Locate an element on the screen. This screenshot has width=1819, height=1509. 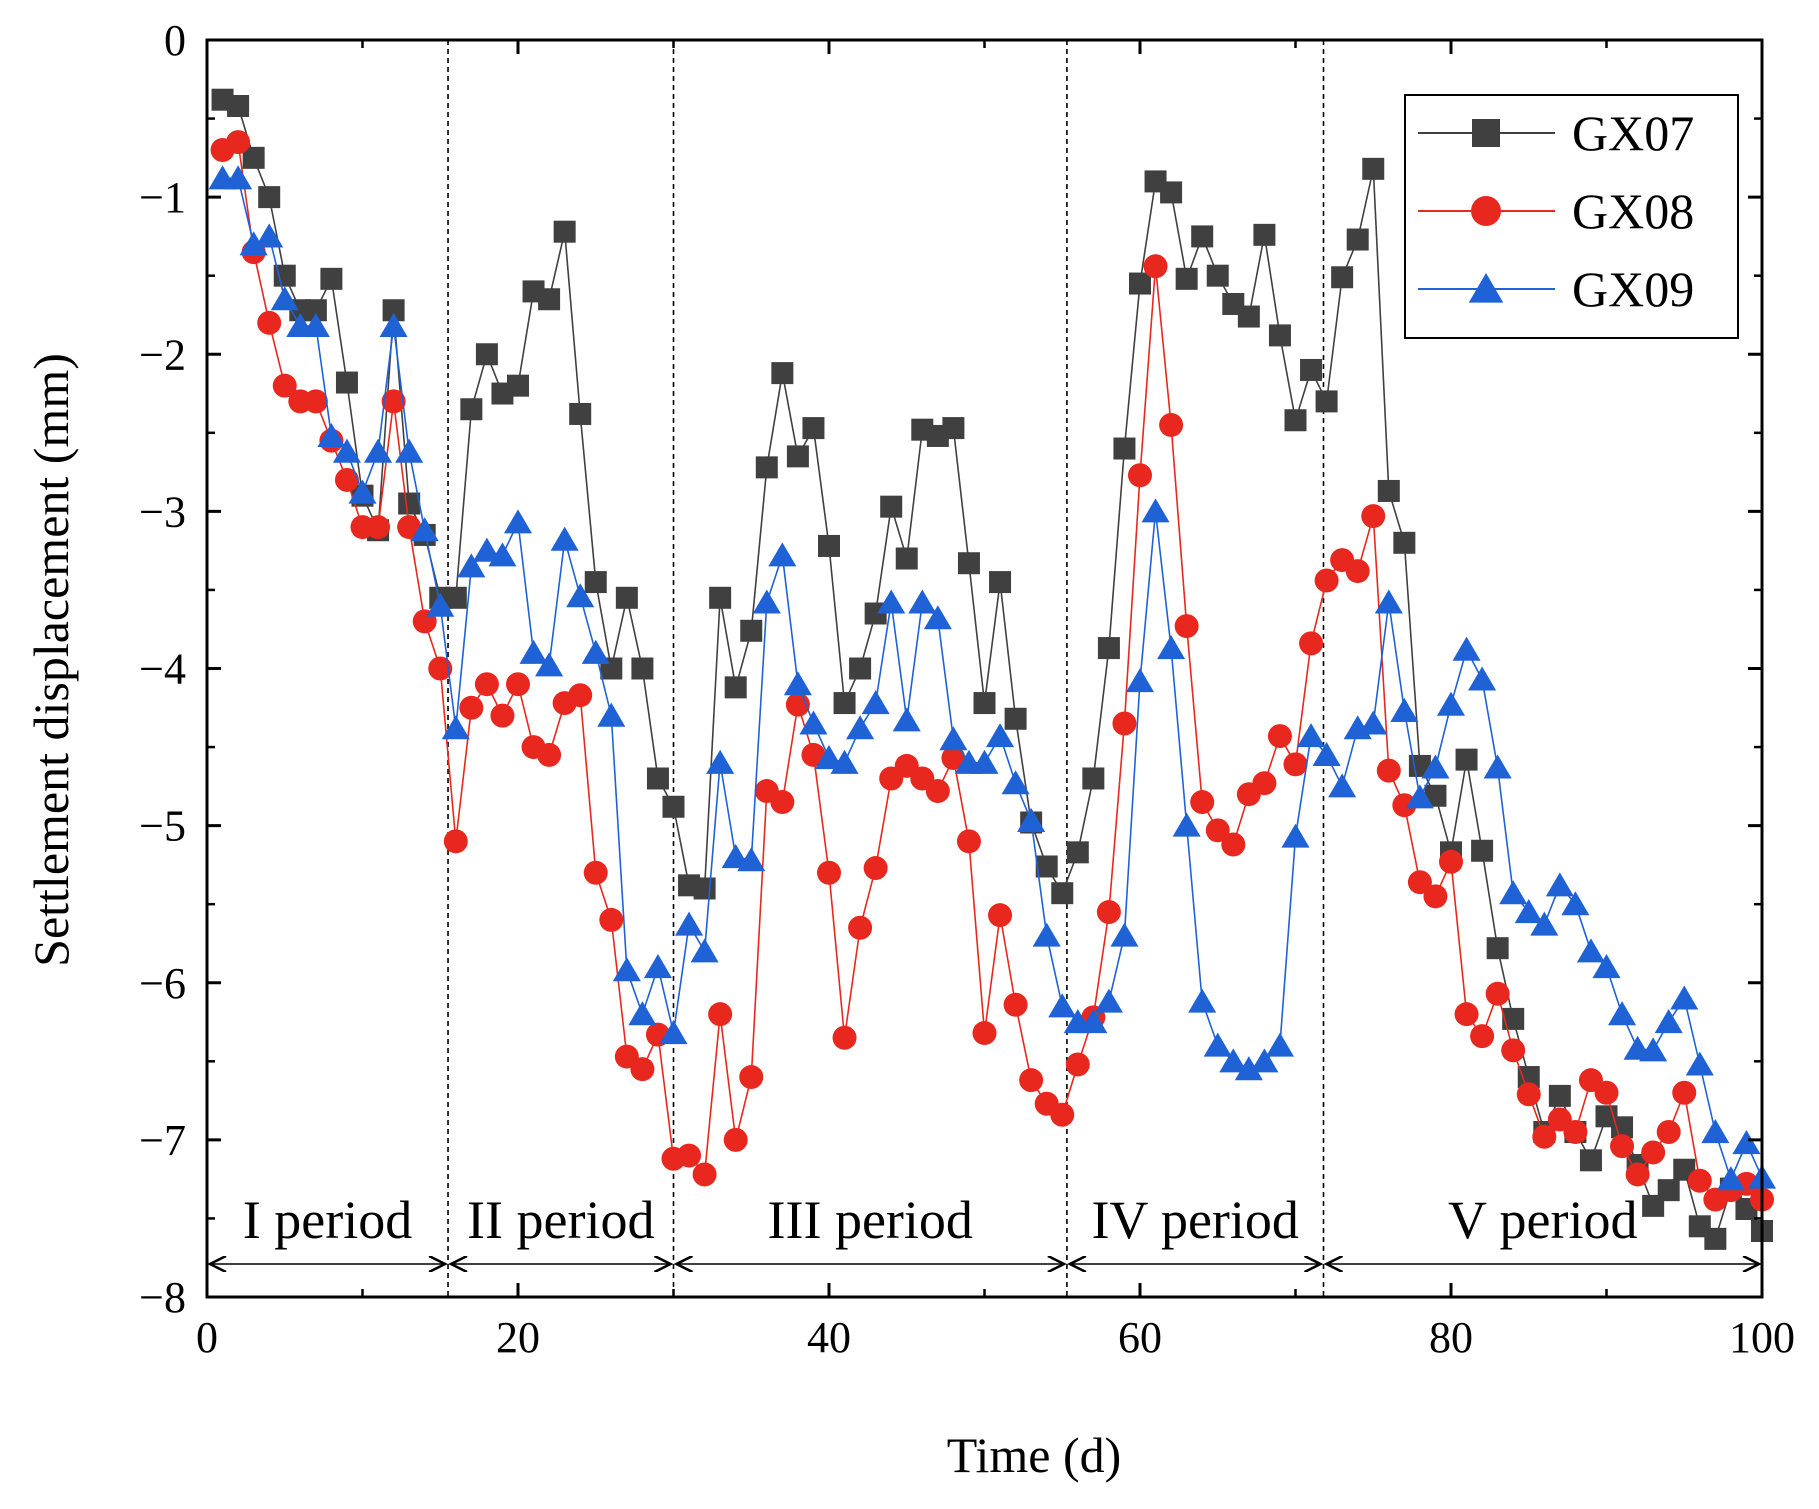
legend-marker-gx08 is located at coordinates (1486, 211).